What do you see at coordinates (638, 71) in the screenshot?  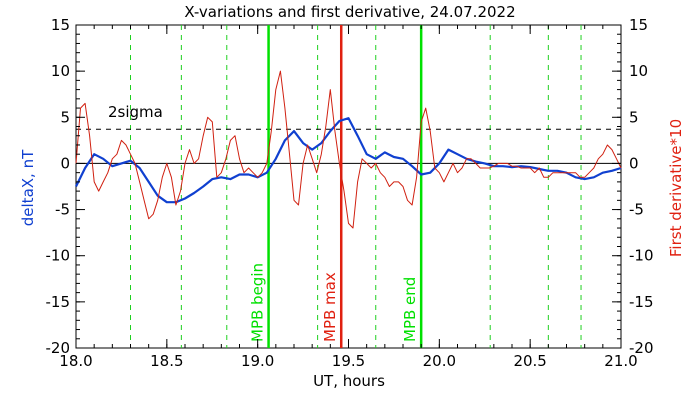 I see `y-tick-label-right: 10` at bounding box center [638, 71].